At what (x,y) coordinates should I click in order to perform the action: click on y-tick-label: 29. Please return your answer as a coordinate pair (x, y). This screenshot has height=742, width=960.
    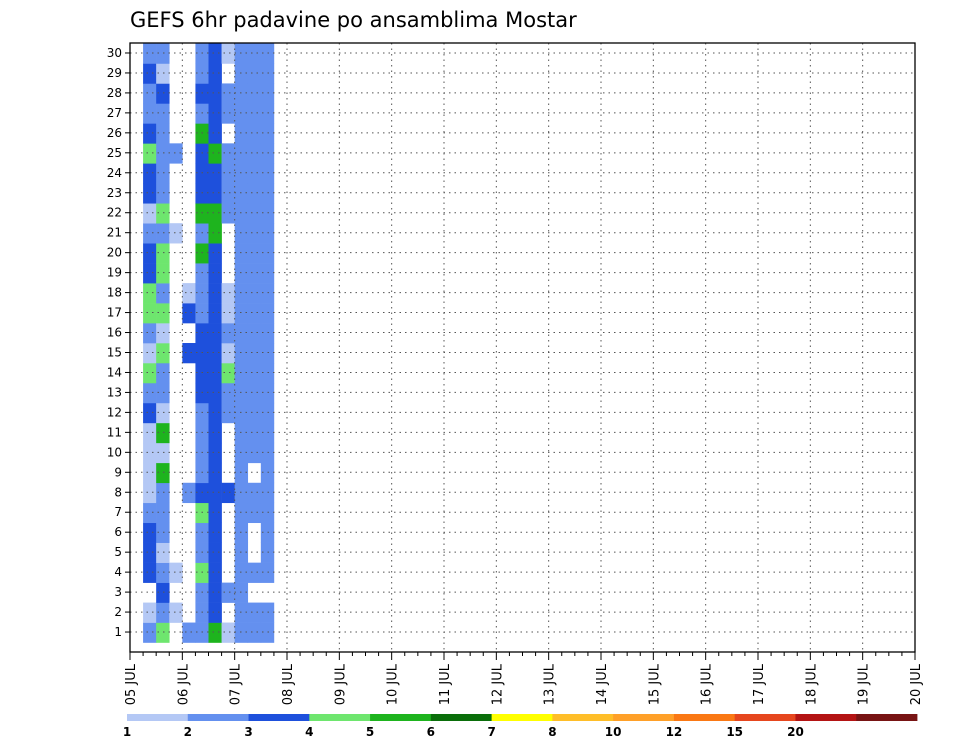
    Looking at the image, I should click on (114, 73).